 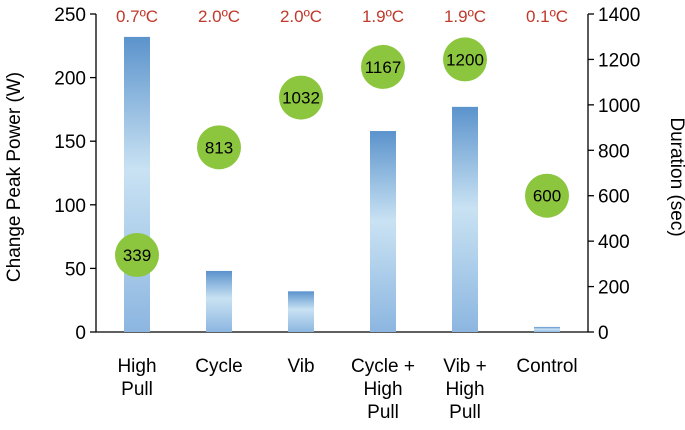 What do you see at coordinates (136, 378) in the screenshot?
I see `x-tick-label: High Pull` at bounding box center [136, 378].